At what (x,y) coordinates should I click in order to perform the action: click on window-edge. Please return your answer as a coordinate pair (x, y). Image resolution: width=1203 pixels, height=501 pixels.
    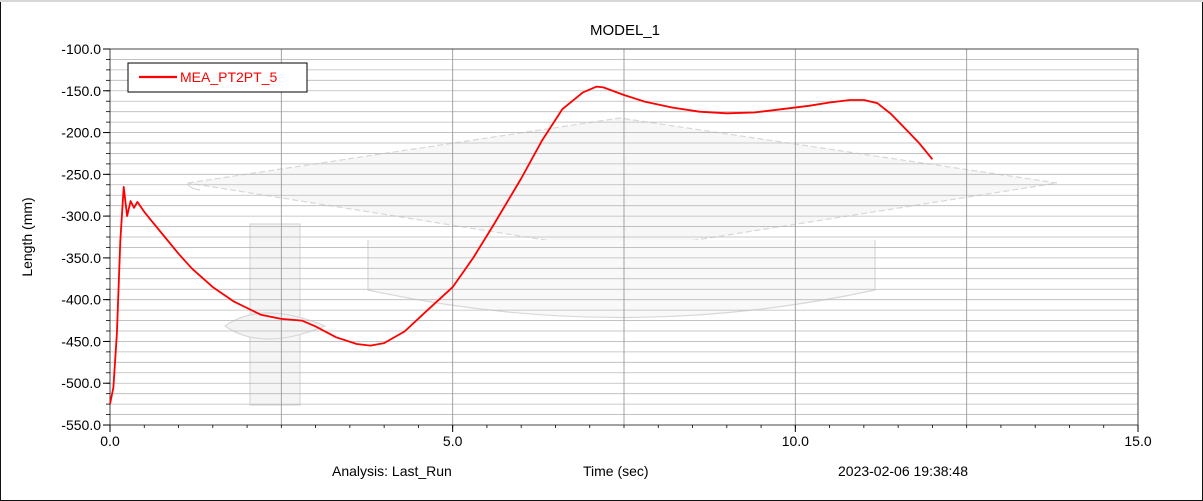
    Looking at the image, I should click on (601, 1).